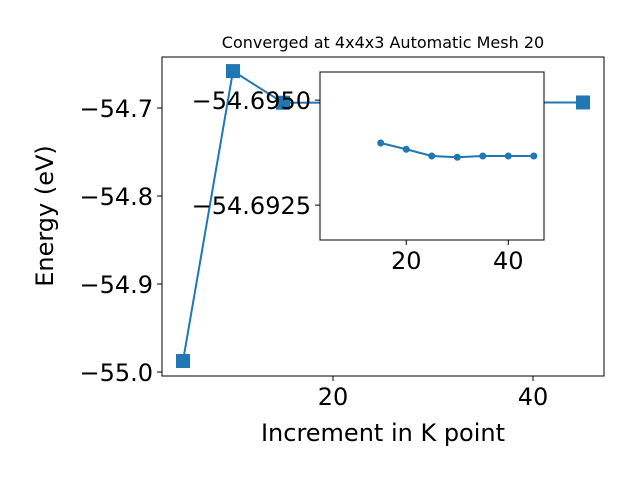 The height and width of the screenshot is (480, 640). Describe the element at coordinates (251, 101) in the screenshot. I see `y-tick-label: −54.6950` at that location.